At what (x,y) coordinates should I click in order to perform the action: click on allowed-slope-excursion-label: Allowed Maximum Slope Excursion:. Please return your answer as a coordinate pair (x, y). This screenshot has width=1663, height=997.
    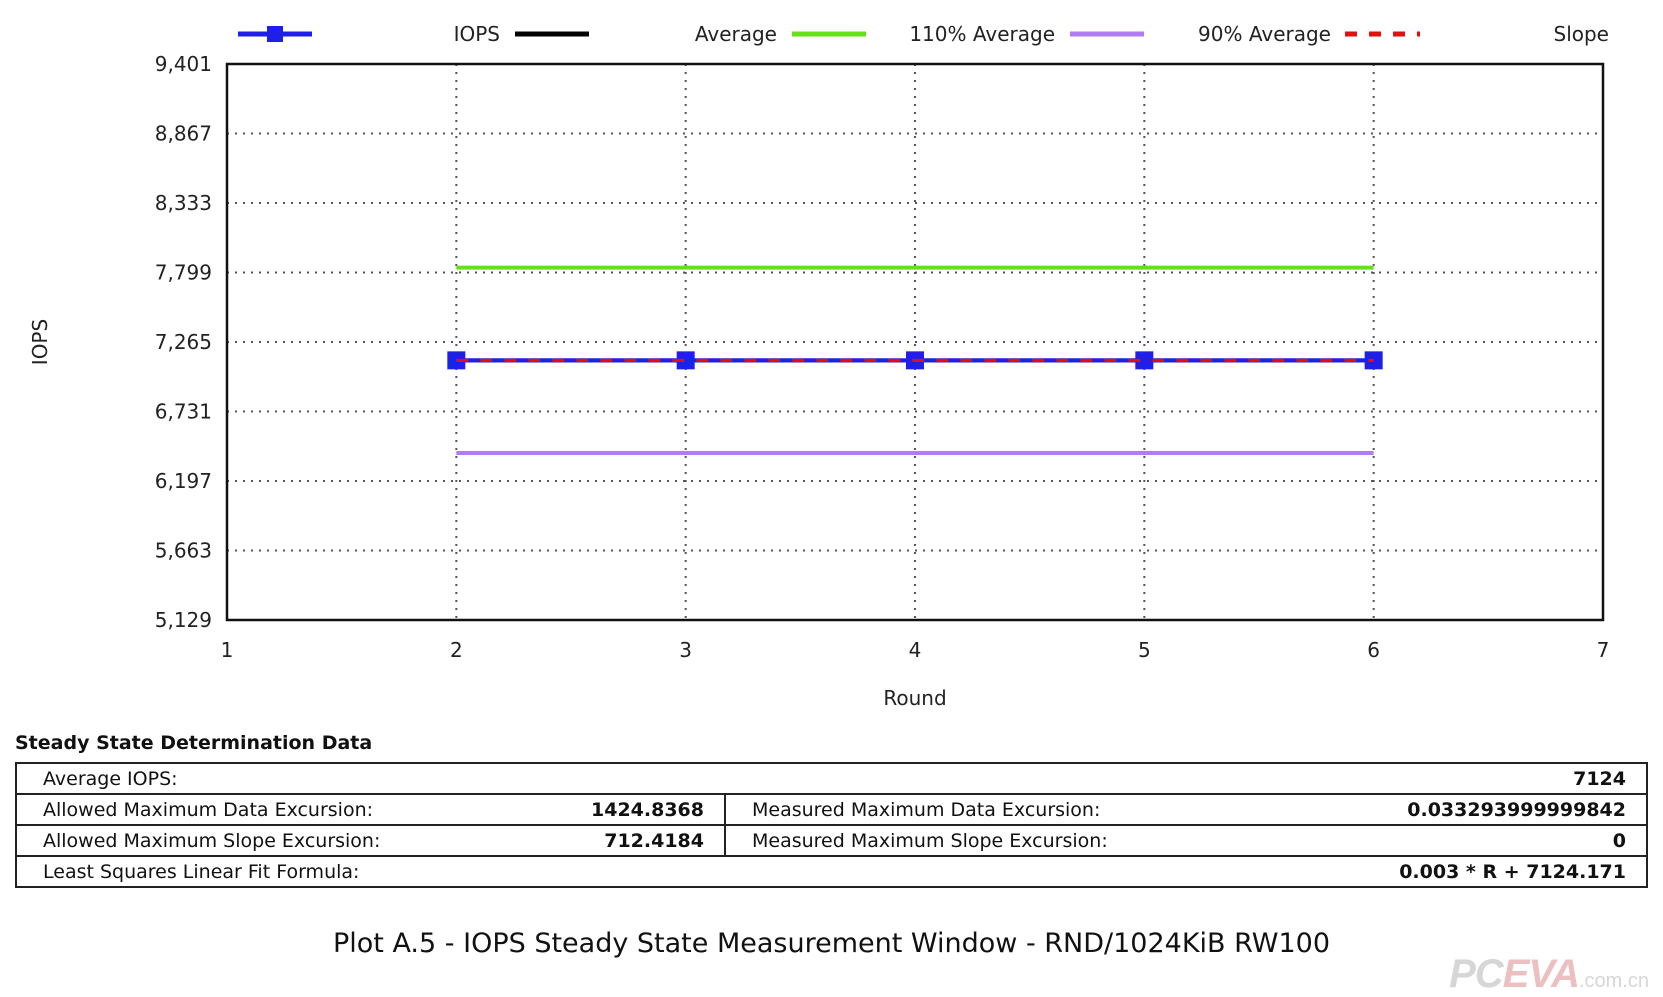
    Looking at the image, I should click on (266, 840).